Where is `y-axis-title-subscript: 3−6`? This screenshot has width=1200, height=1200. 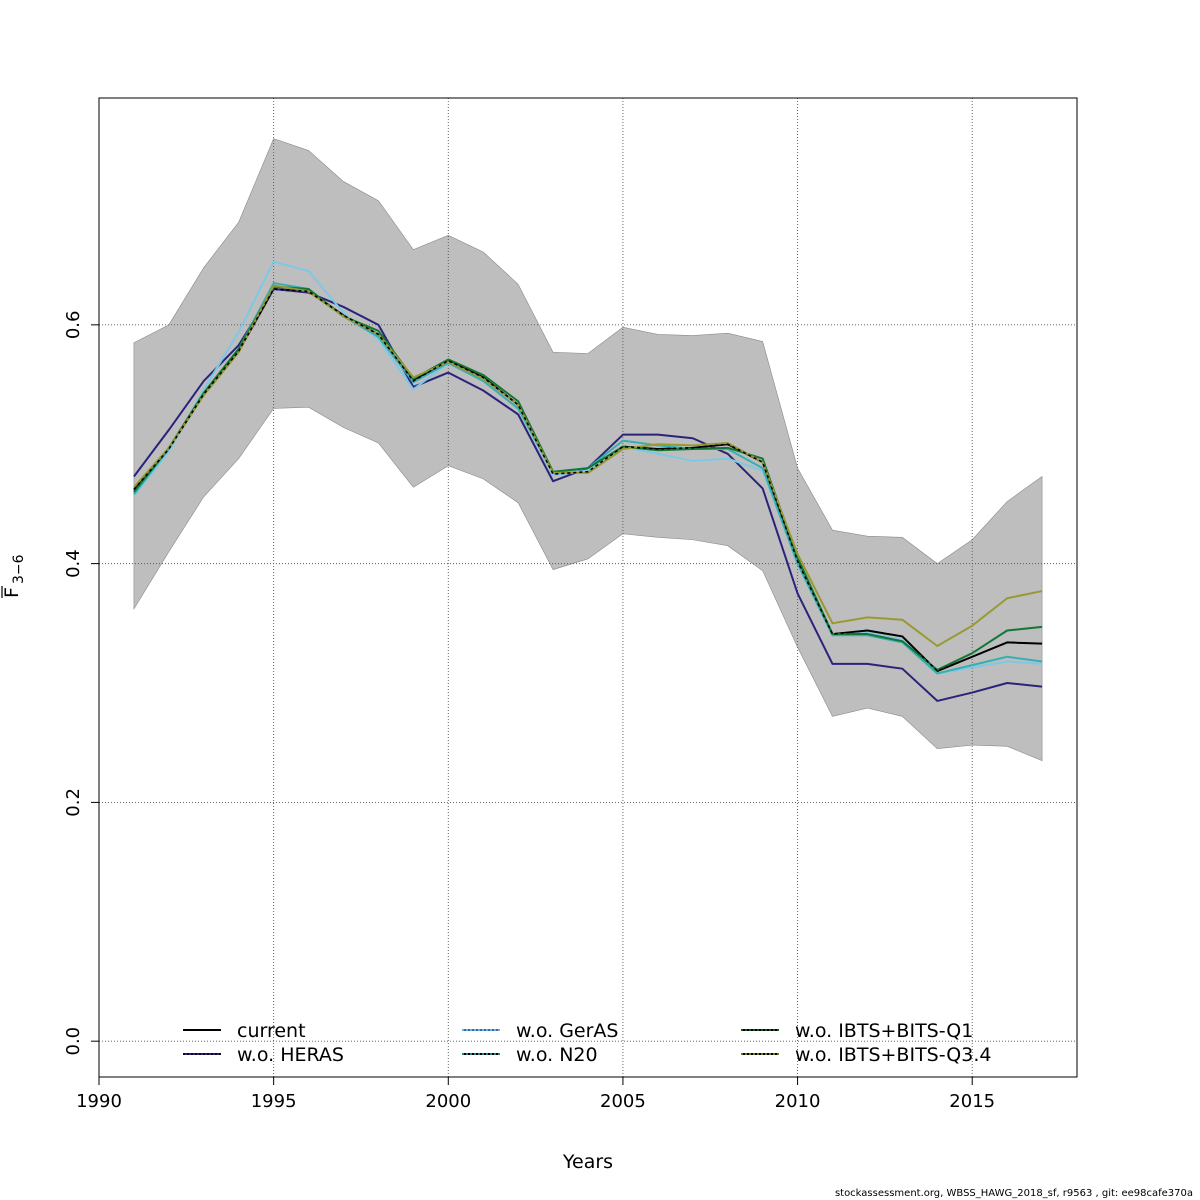 y-axis-title-subscript: 3−6 is located at coordinates (19, 569).